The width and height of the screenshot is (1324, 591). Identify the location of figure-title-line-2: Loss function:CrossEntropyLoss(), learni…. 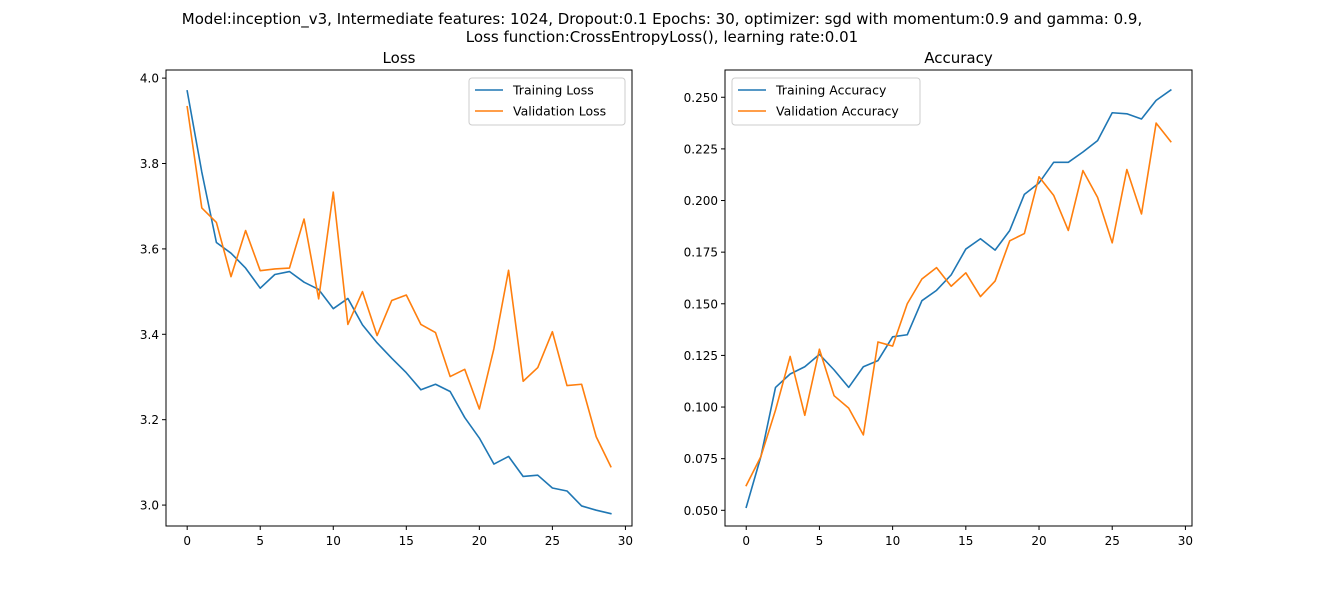
(662, 37).